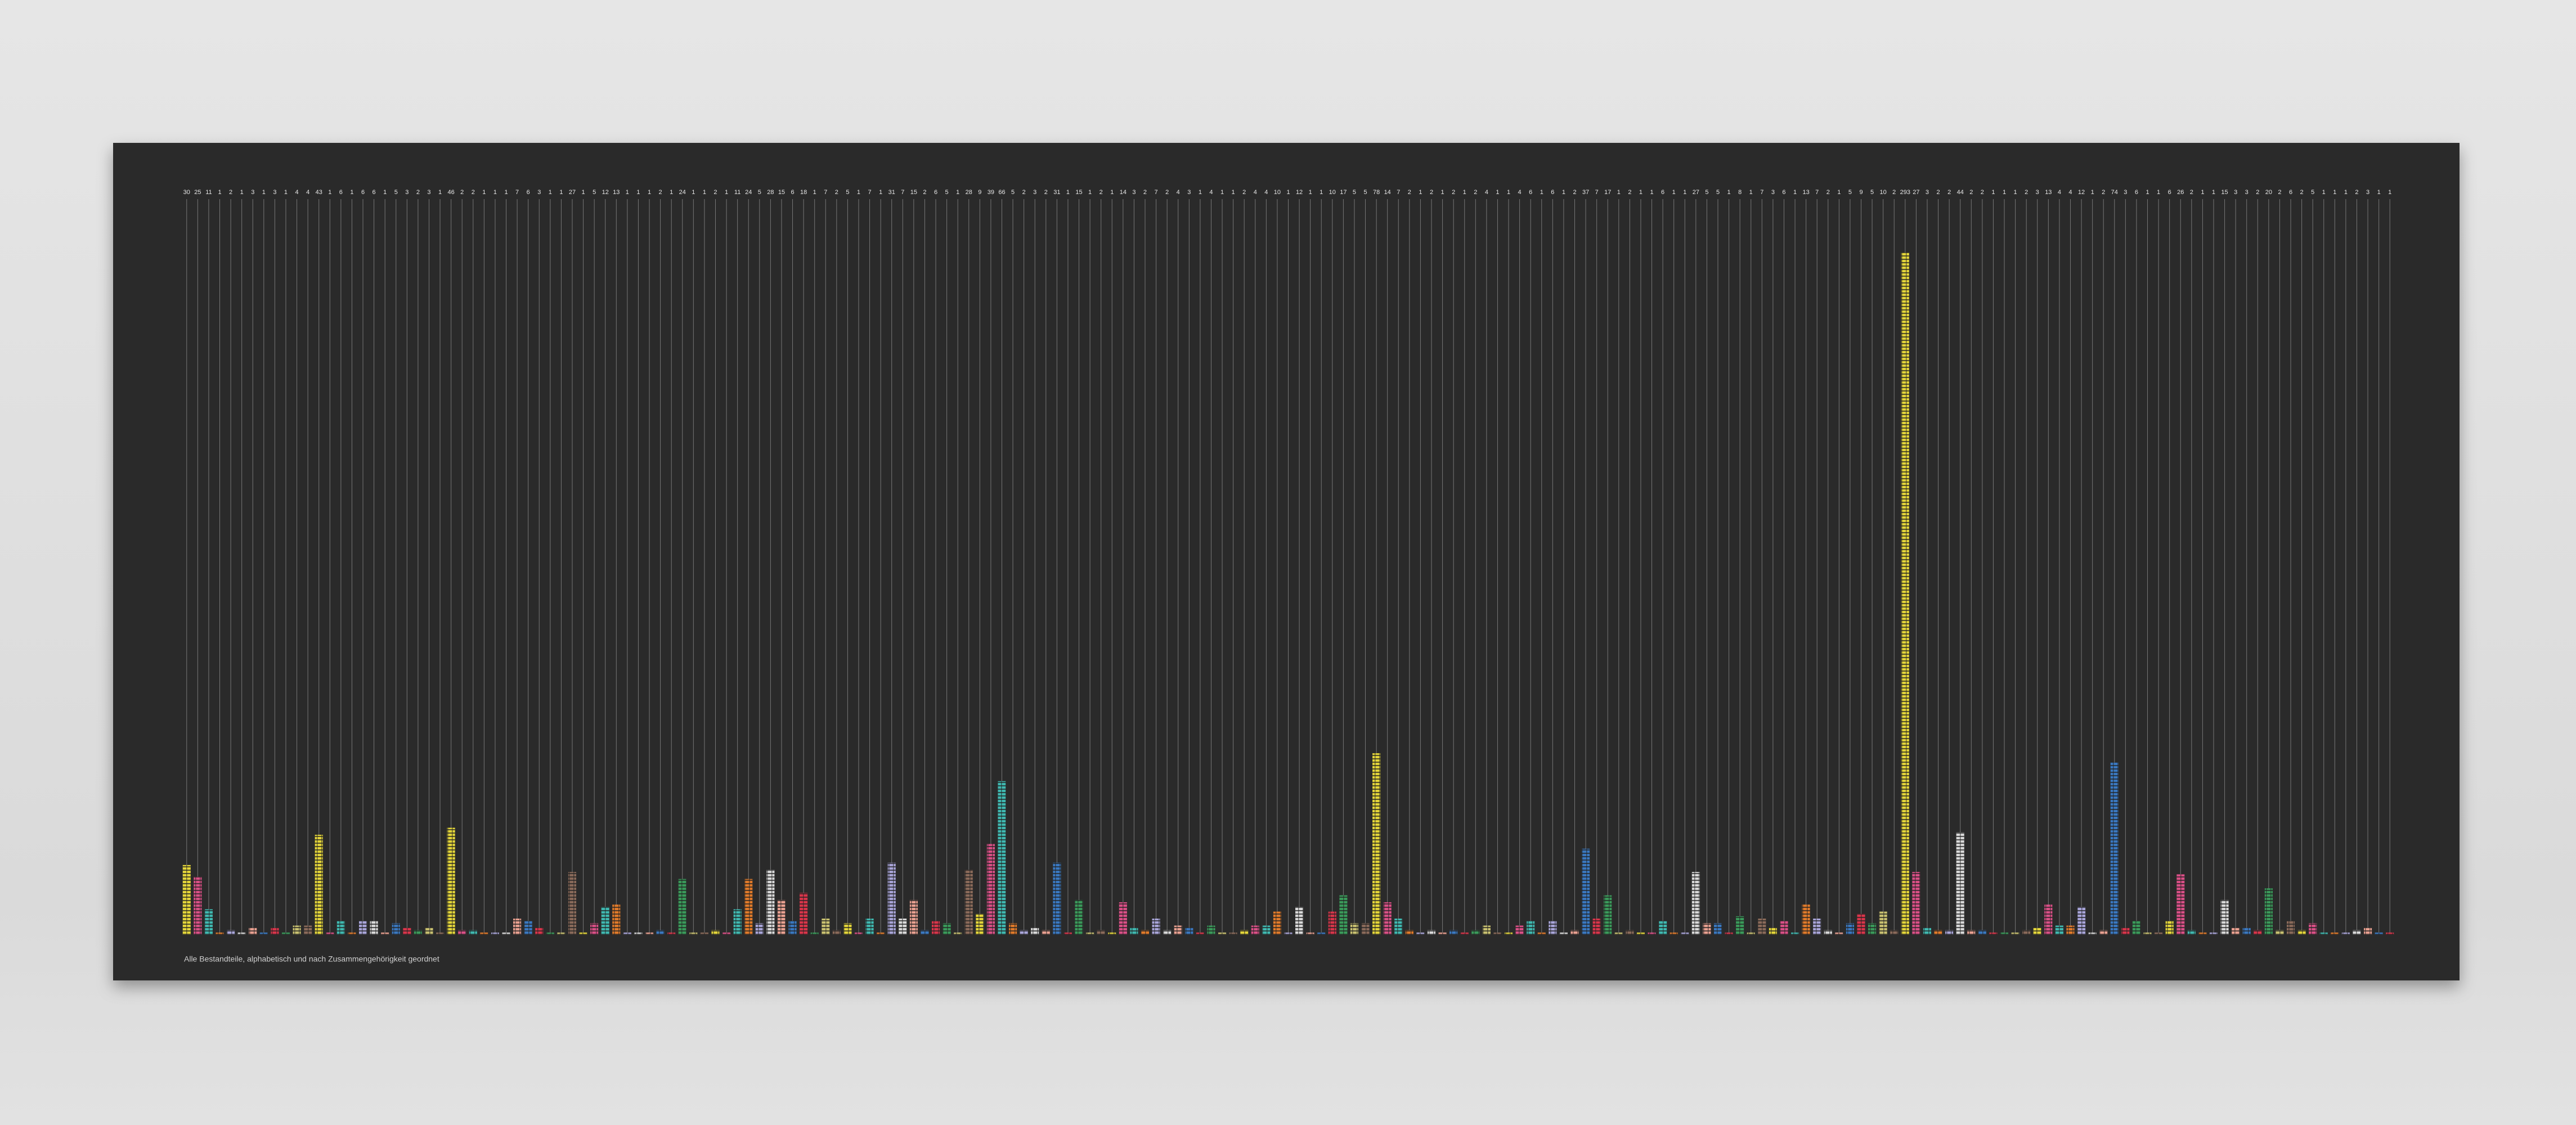  Describe the element at coordinates (1607, 192) in the screenshot. I see `value-label: 17` at that location.